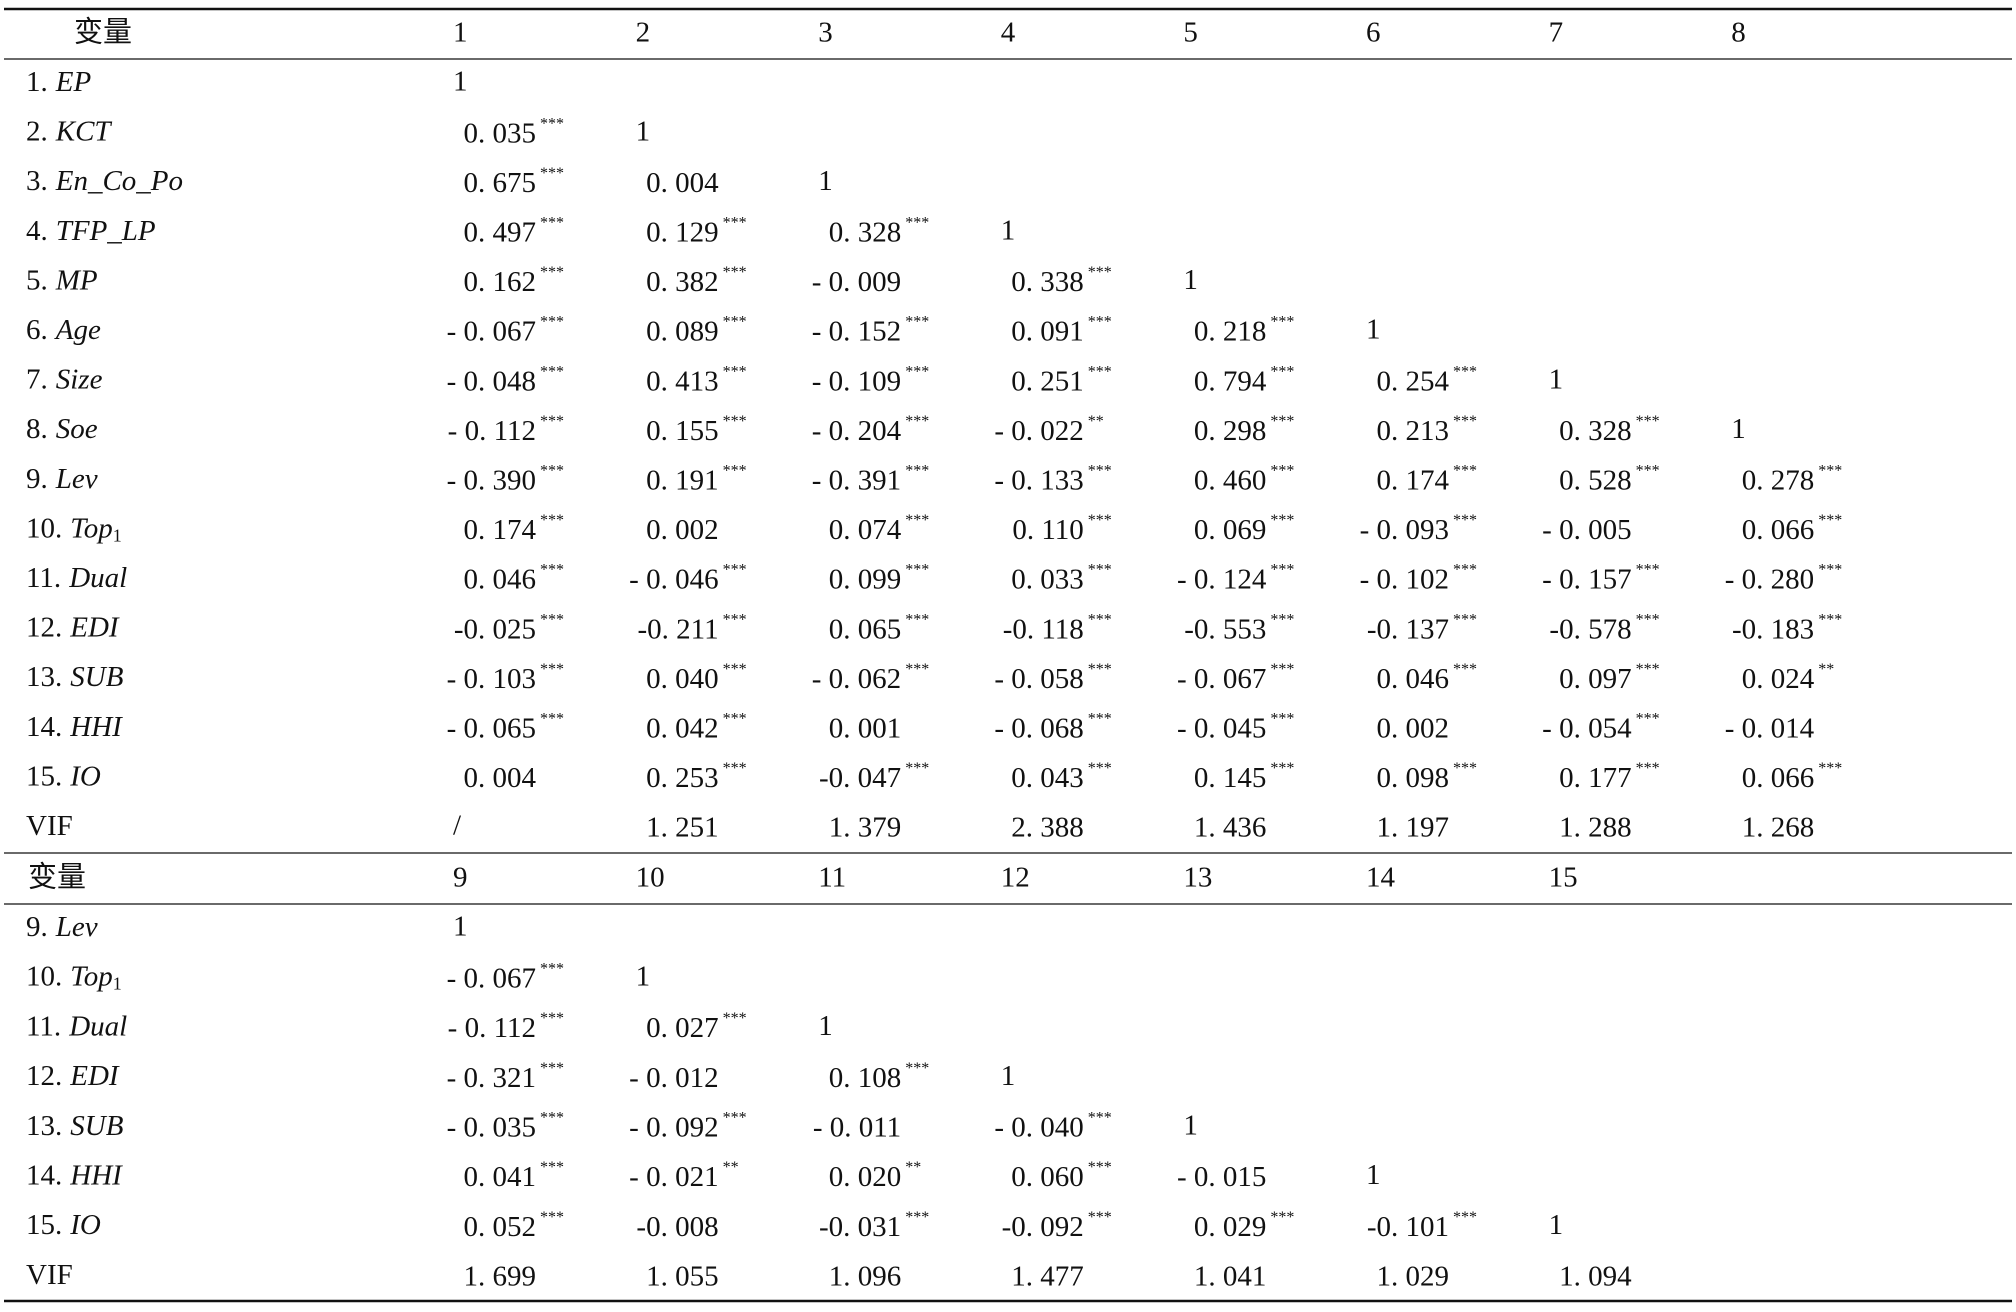  Describe the element at coordinates (1404, 580) in the screenshot. I see `cell-value: - 0. 102` at that location.